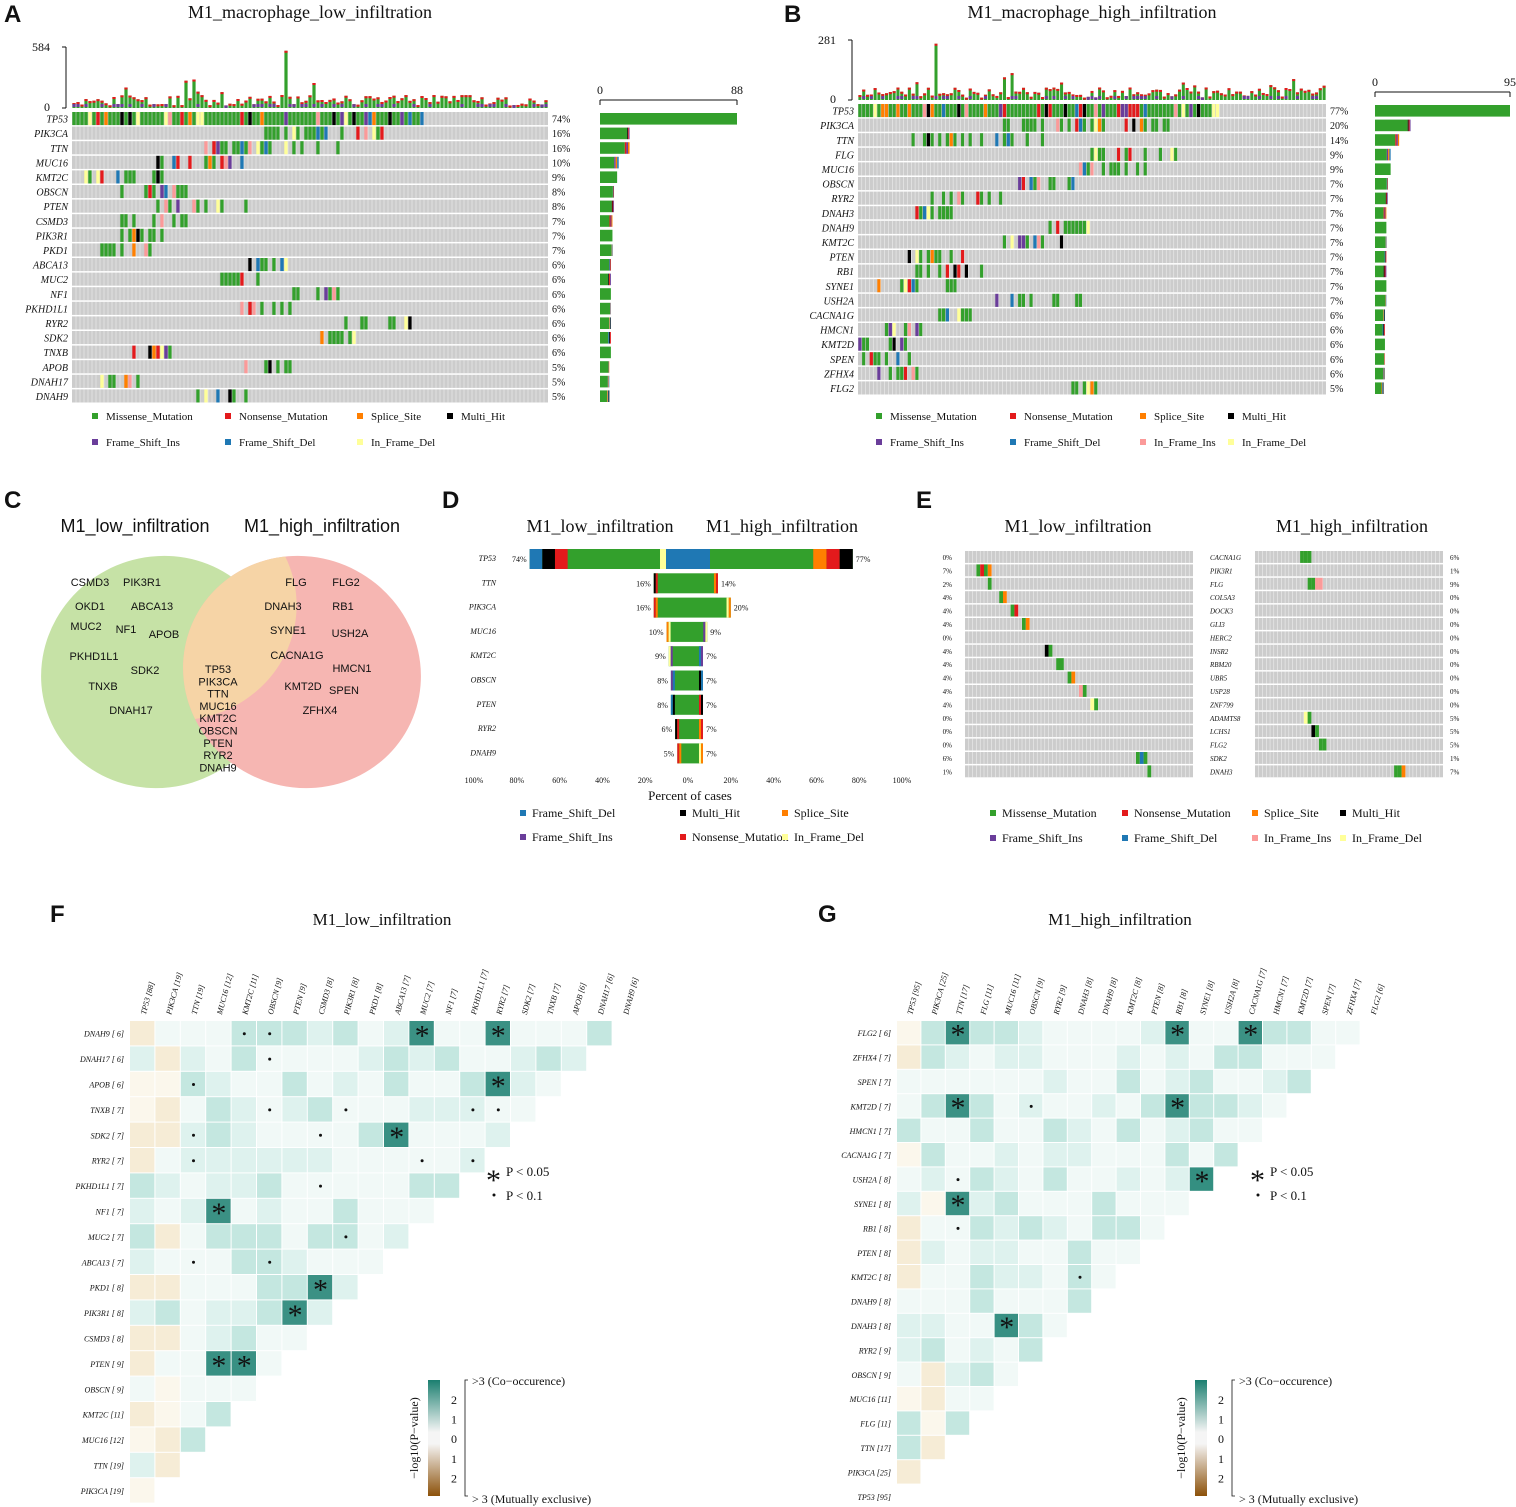  Describe the element at coordinates (924, 500) in the screenshot. I see `panel-letter-e: E` at that location.